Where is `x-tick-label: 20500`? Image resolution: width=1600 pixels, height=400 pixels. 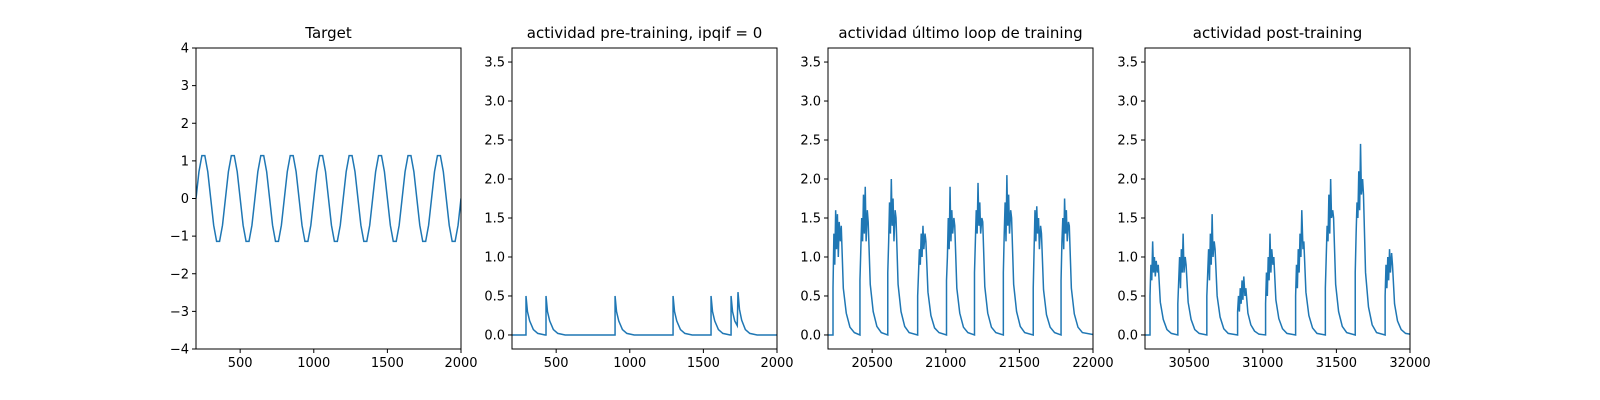
x-tick-label: 20500 is located at coordinates (871, 363).